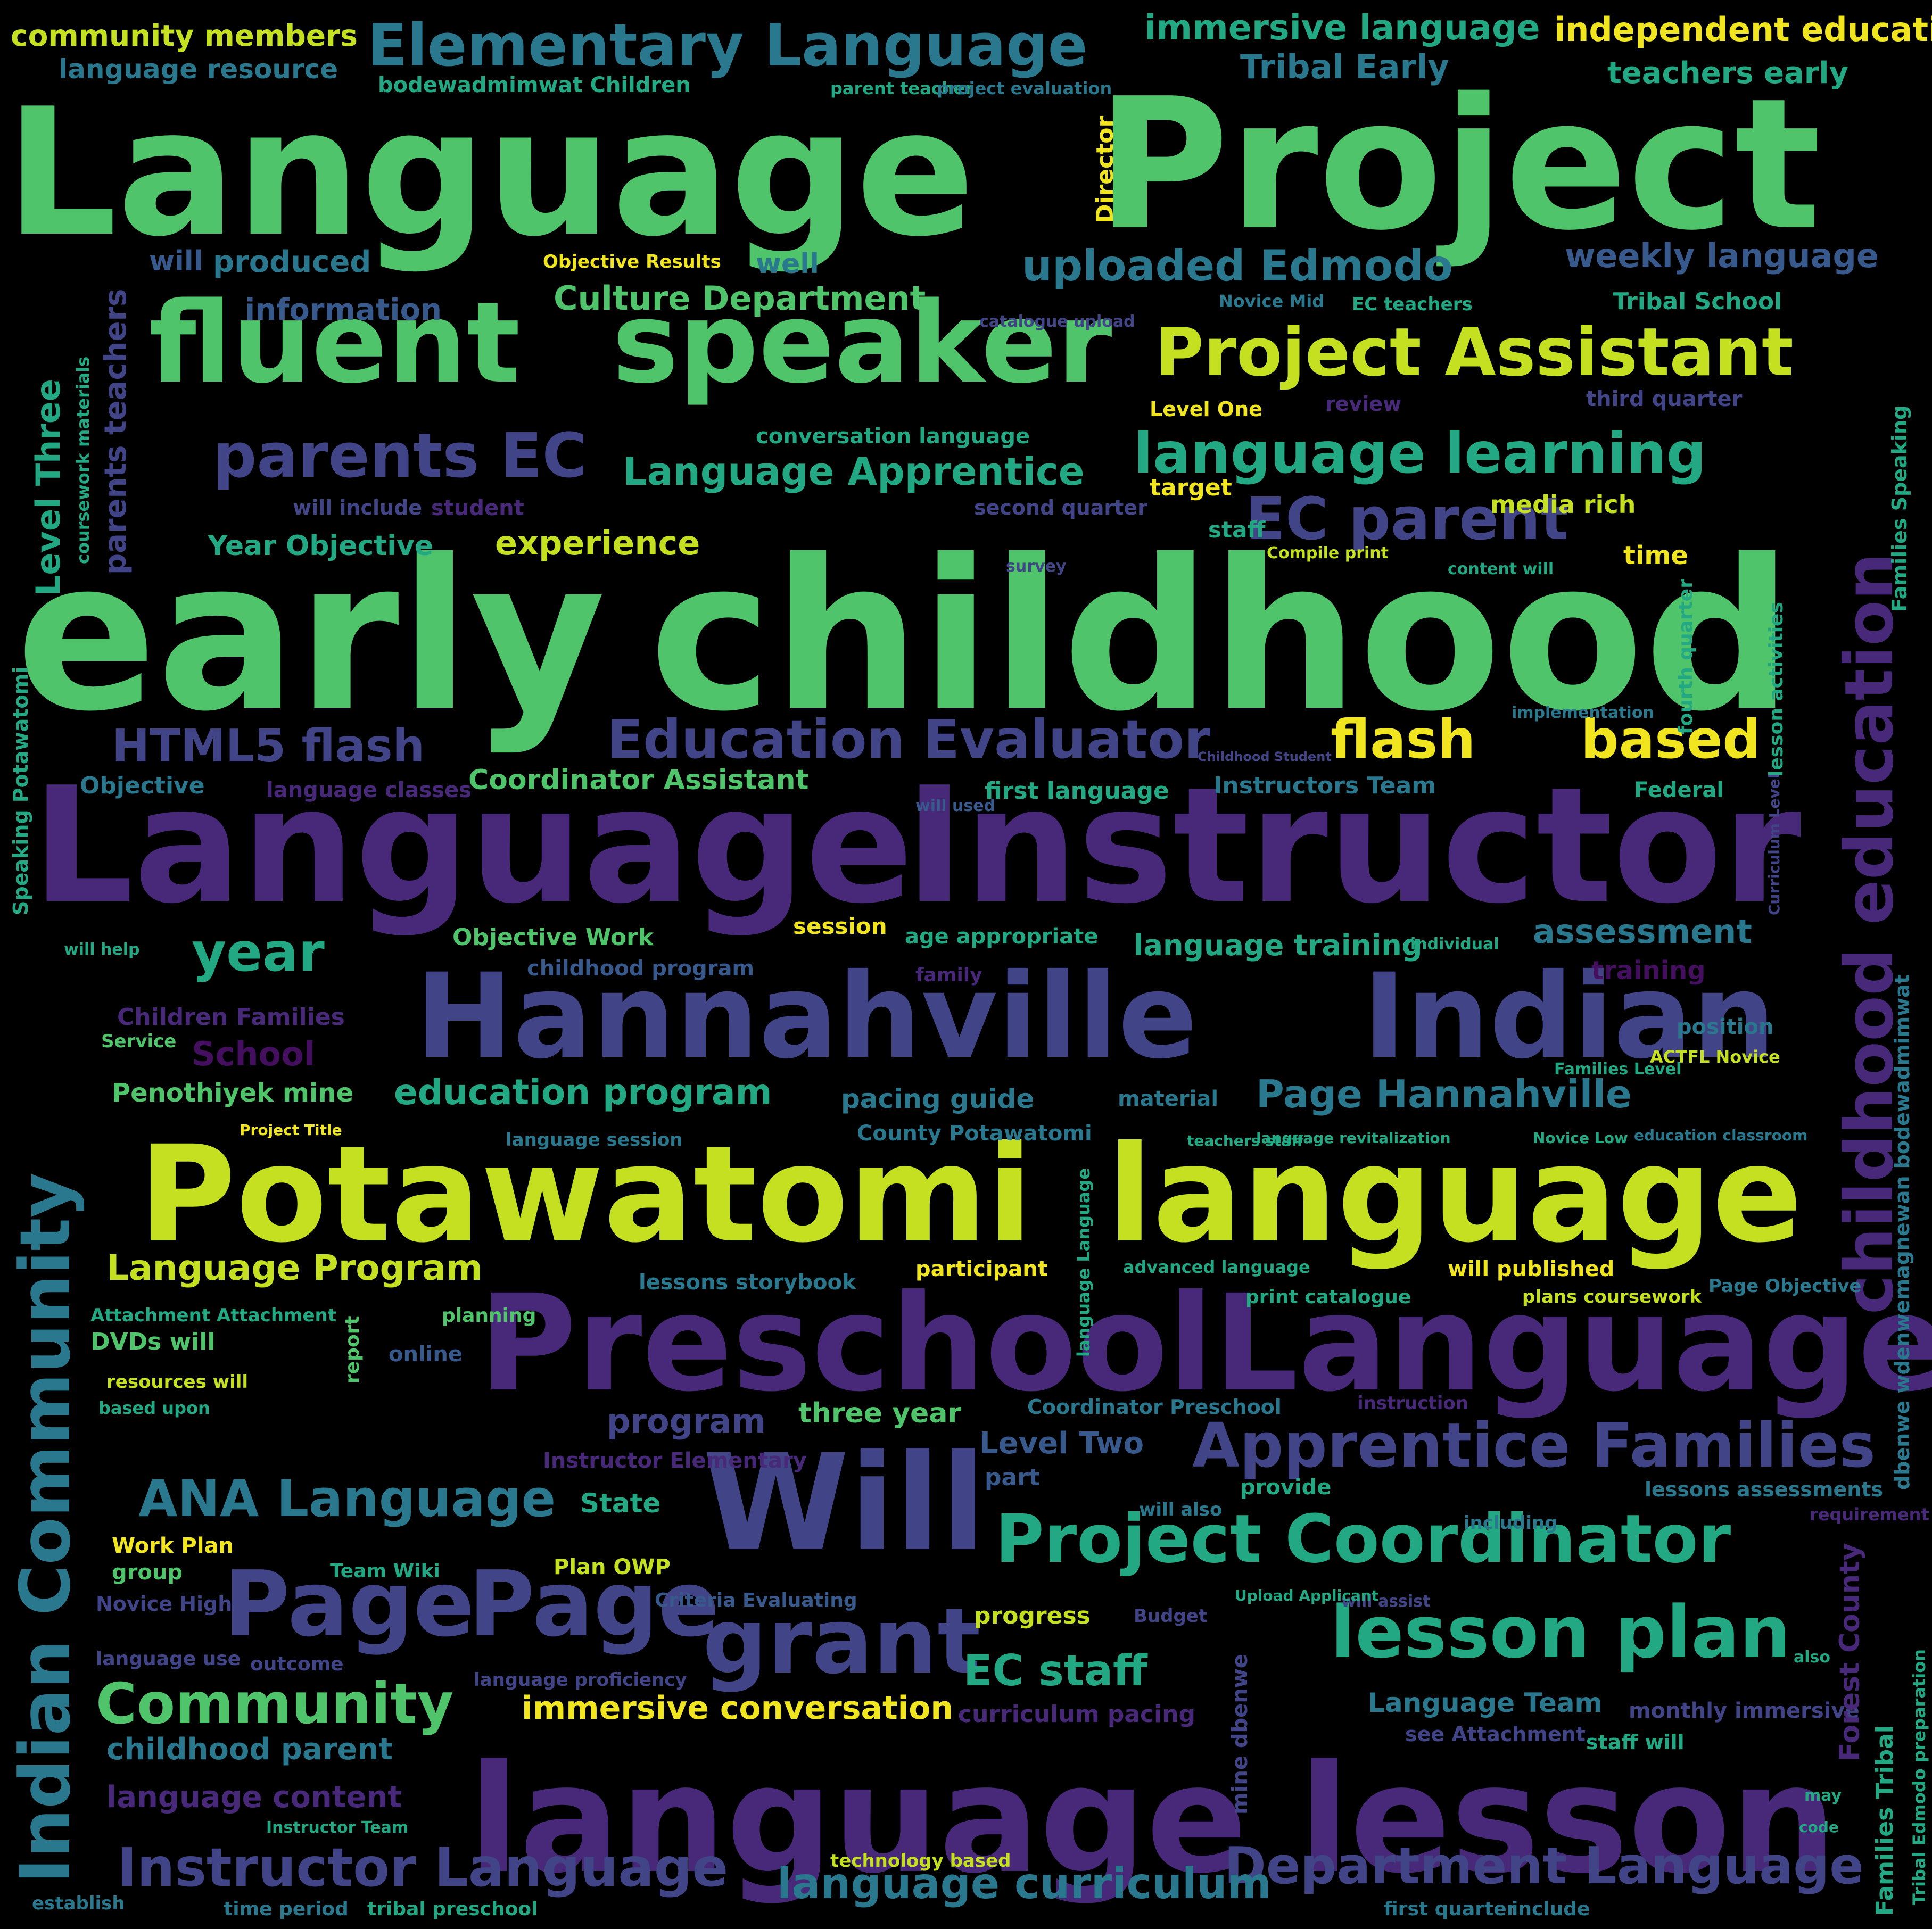 The height and width of the screenshot is (1929, 1932). I want to click on word: ANA Language, so click(347, 1499).